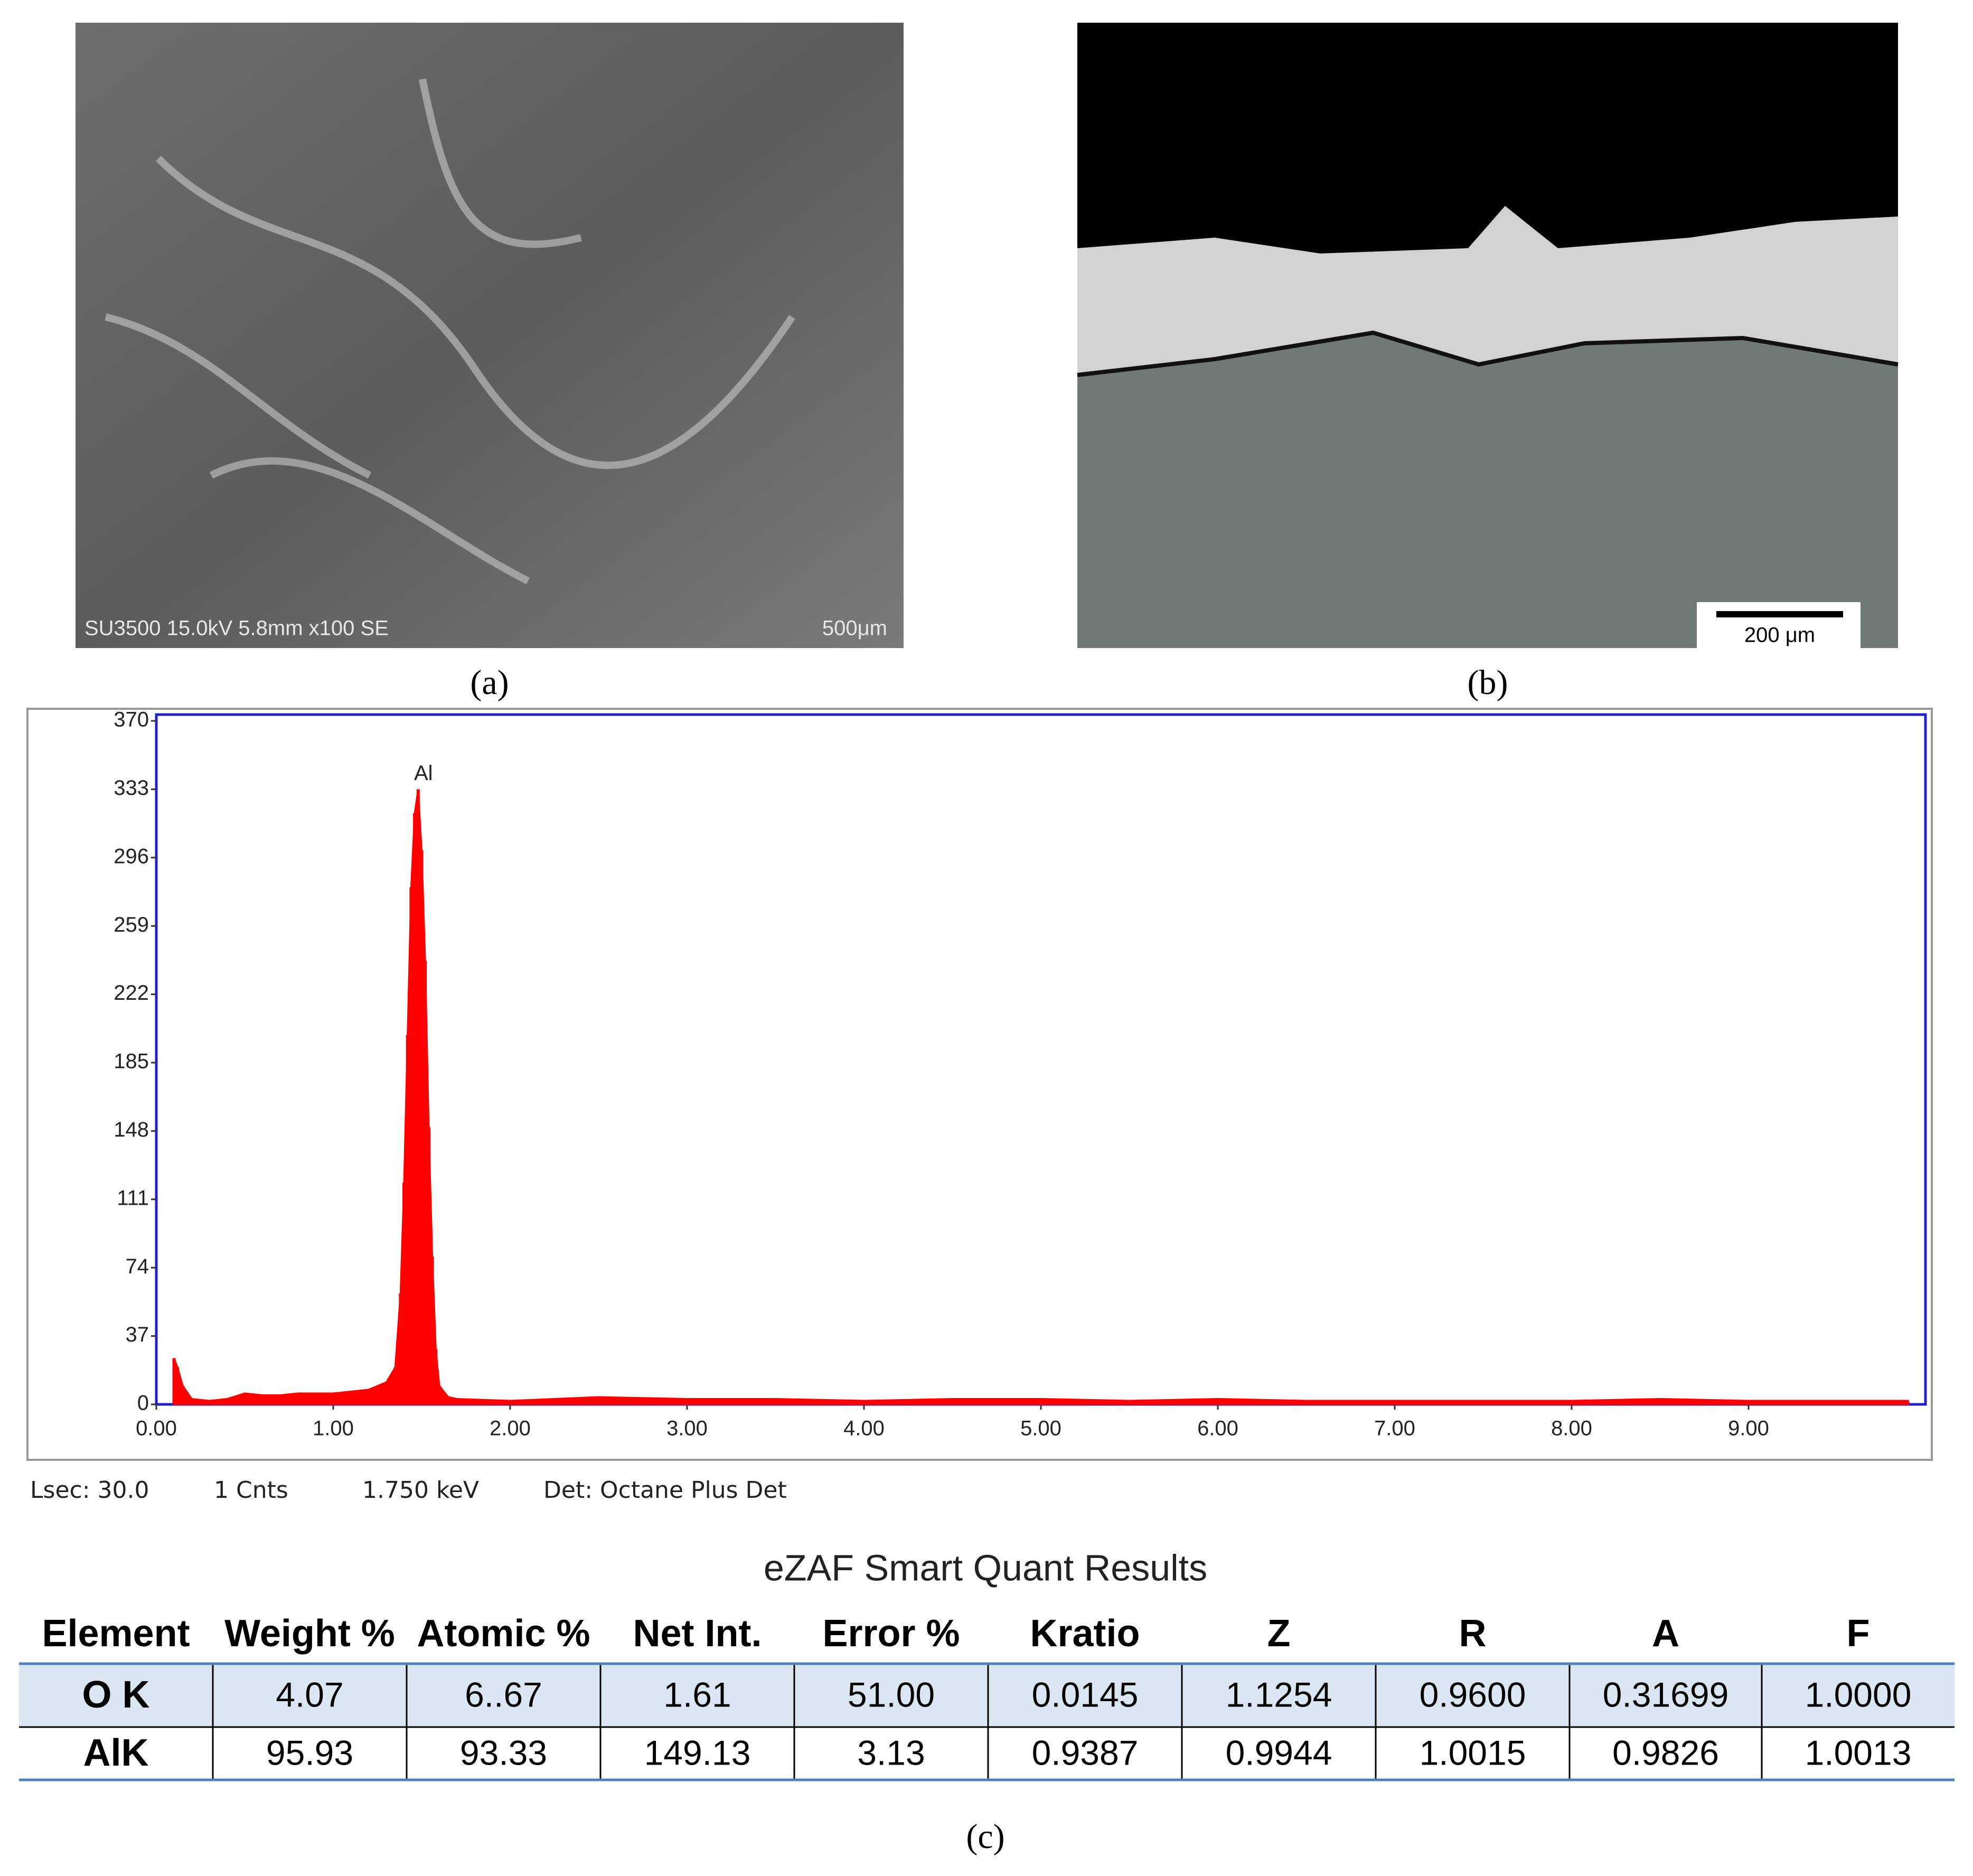 The height and width of the screenshot is (1876, 1973). I want to click on spectrum-info: Det: Octane Plus Det, so click(665, 1490).